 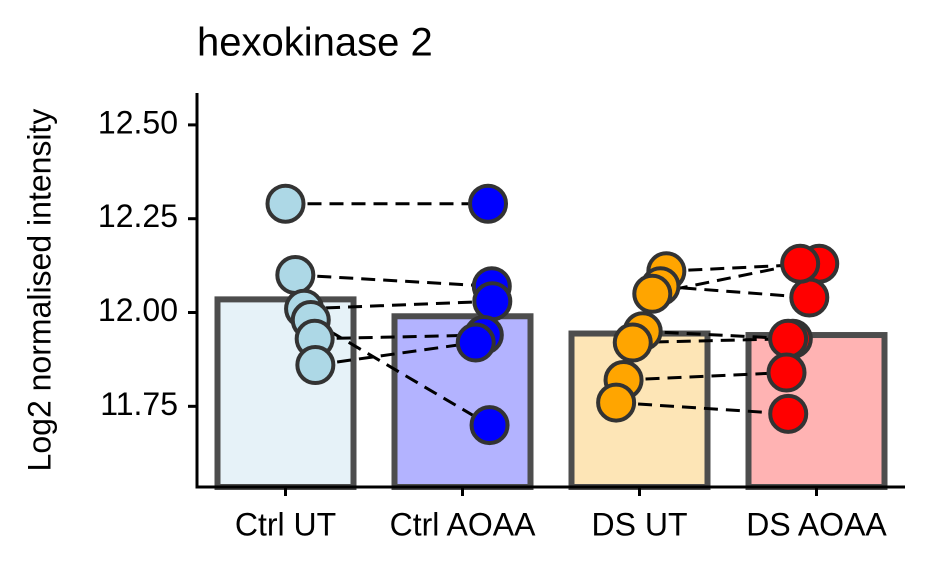 What do you see at coordinates (39, 290) in the screenshot?
I see `y-axis-label: Log2 normalised intensity` at bounding box center [39, 290].